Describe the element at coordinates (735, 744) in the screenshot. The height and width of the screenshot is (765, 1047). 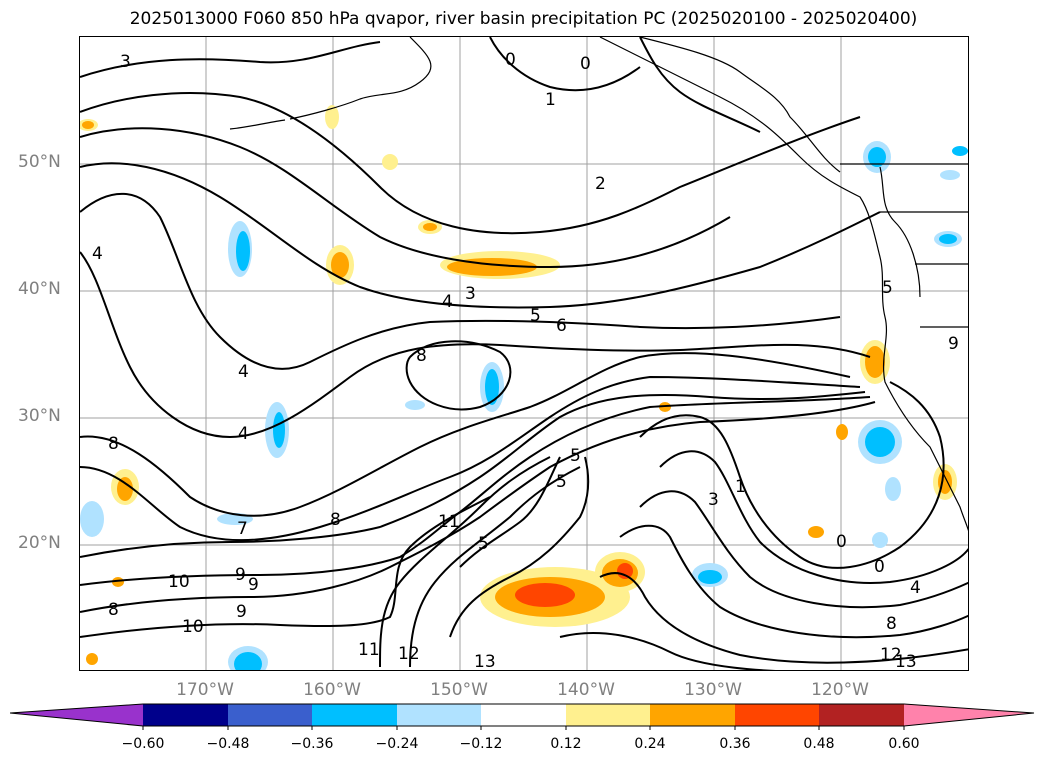
I see `colorbar-tick: 0.36` at that location.